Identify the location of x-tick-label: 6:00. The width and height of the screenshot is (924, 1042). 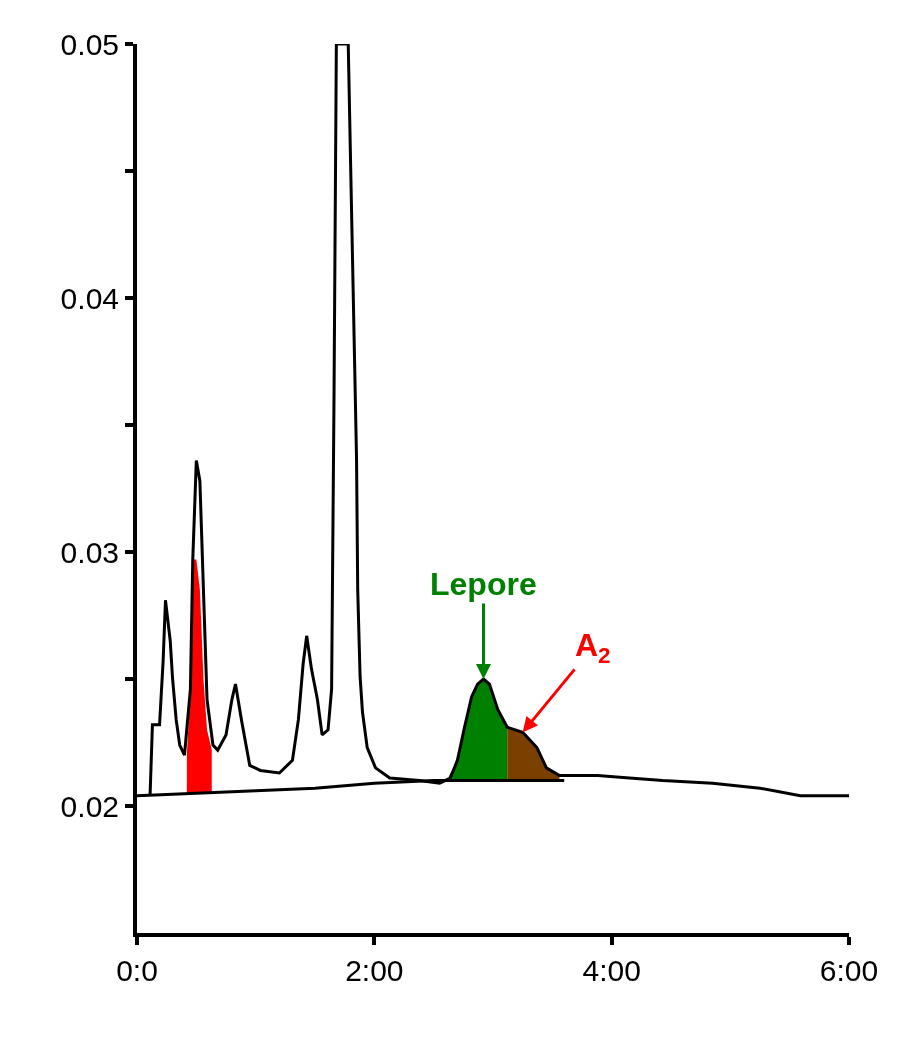
(849, 970).